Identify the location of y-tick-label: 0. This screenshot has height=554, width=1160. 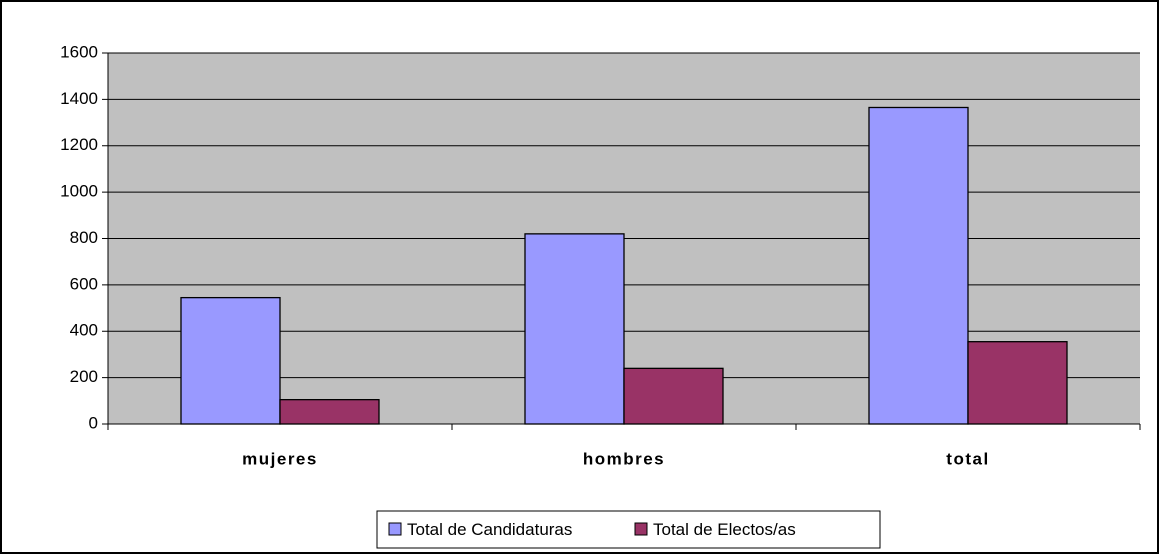
(93, 422).